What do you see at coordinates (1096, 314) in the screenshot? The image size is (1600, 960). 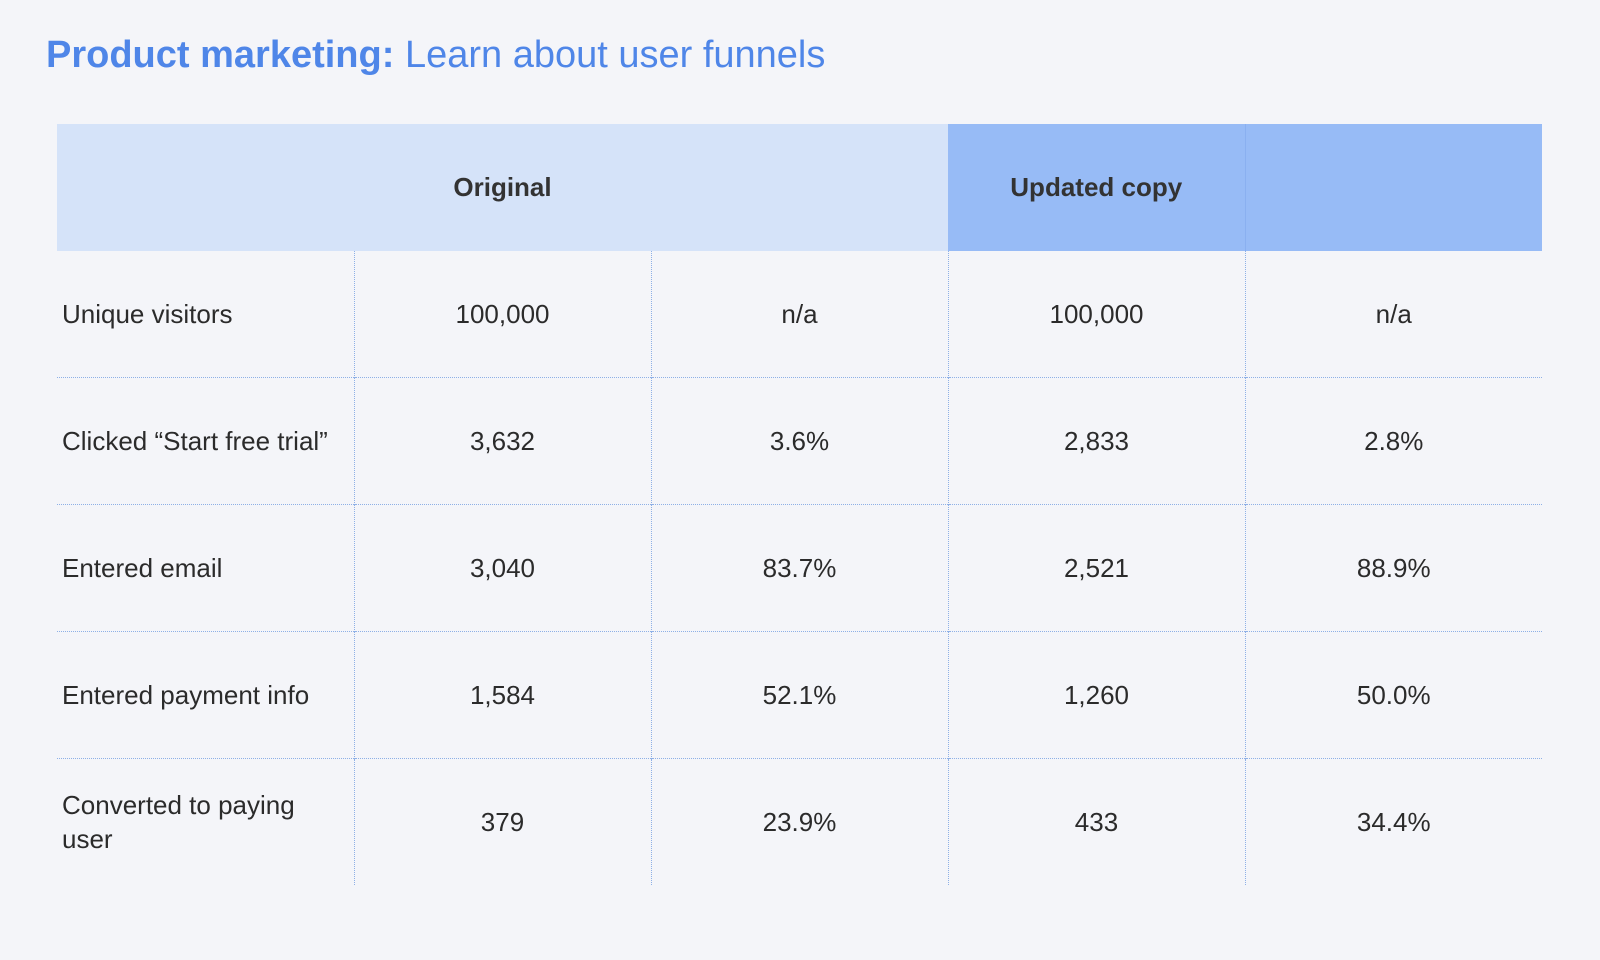 I see `updated-count-cell: 100,000` at bounding box center [1096, 314].